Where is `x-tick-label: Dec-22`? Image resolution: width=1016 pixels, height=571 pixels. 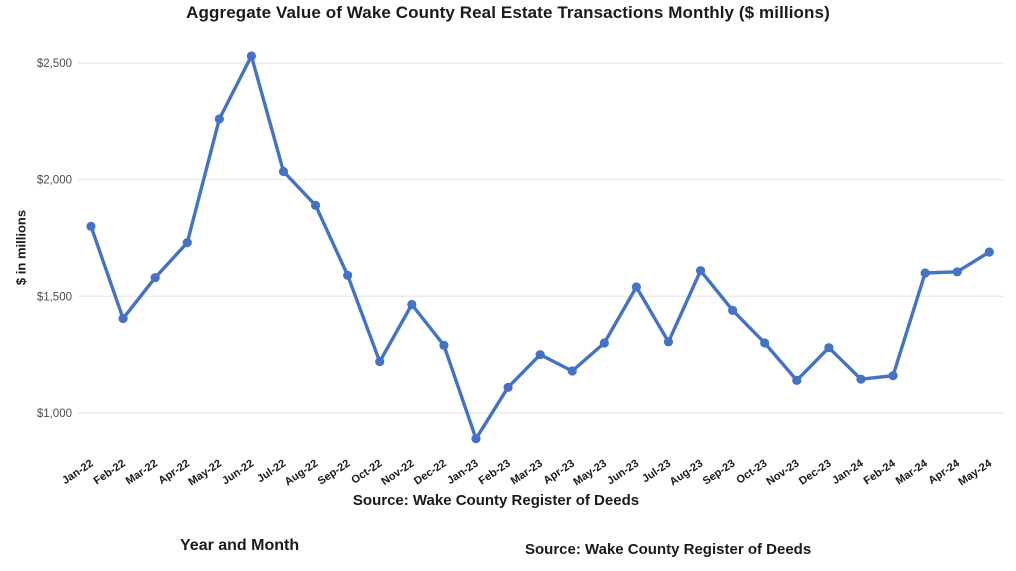
x-tick-label: Dec-22 is located at coordinates (430, 473).